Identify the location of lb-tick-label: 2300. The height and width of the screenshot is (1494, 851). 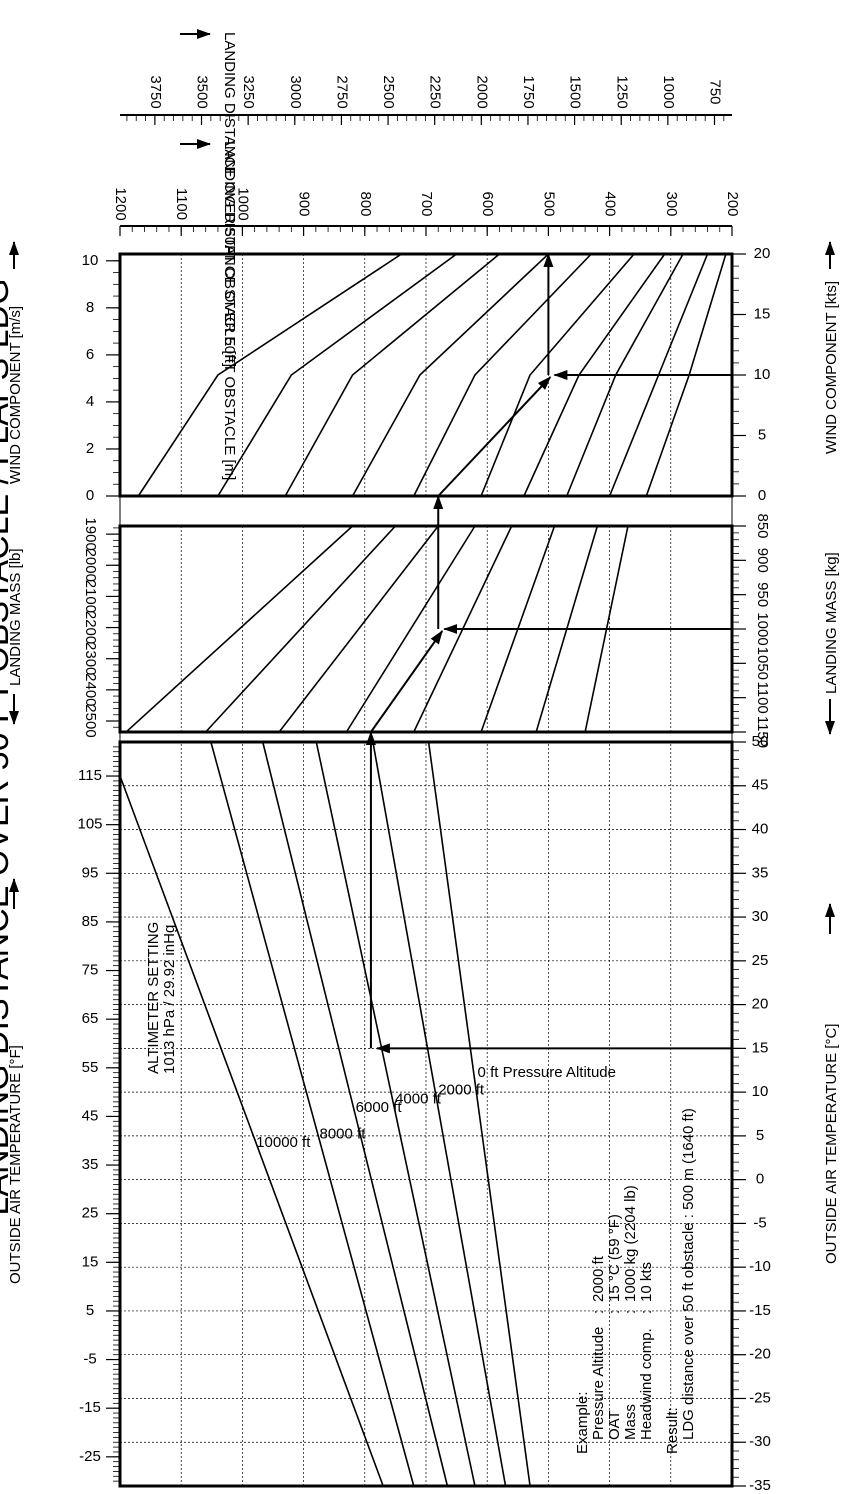
(90, 658).